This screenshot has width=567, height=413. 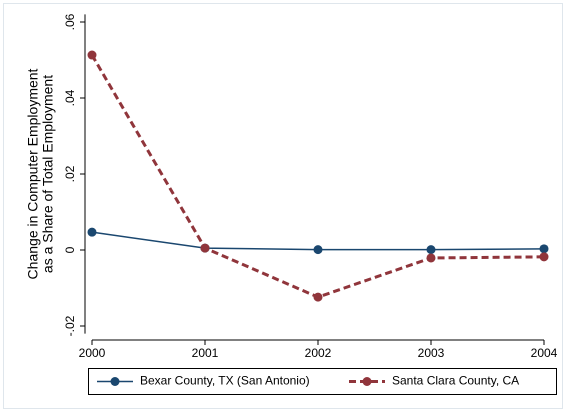 I want to click on y-axis-label: Change in Computer Employment, so click(x=33, y=173).